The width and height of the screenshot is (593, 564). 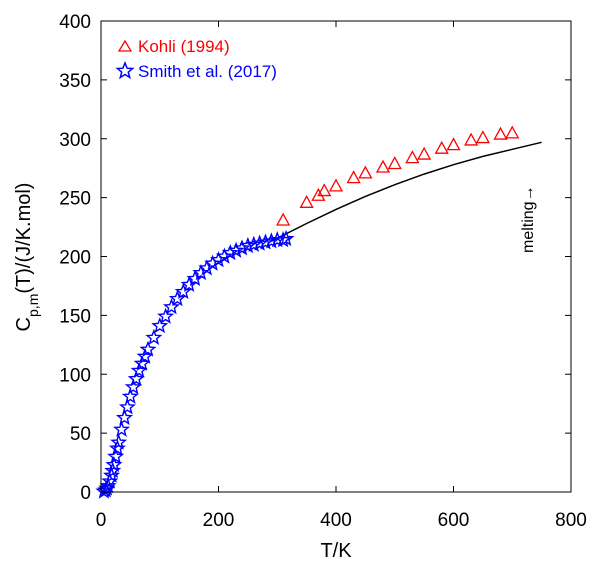 I want to click on legend-star-marker, so click(x=125, y=70).